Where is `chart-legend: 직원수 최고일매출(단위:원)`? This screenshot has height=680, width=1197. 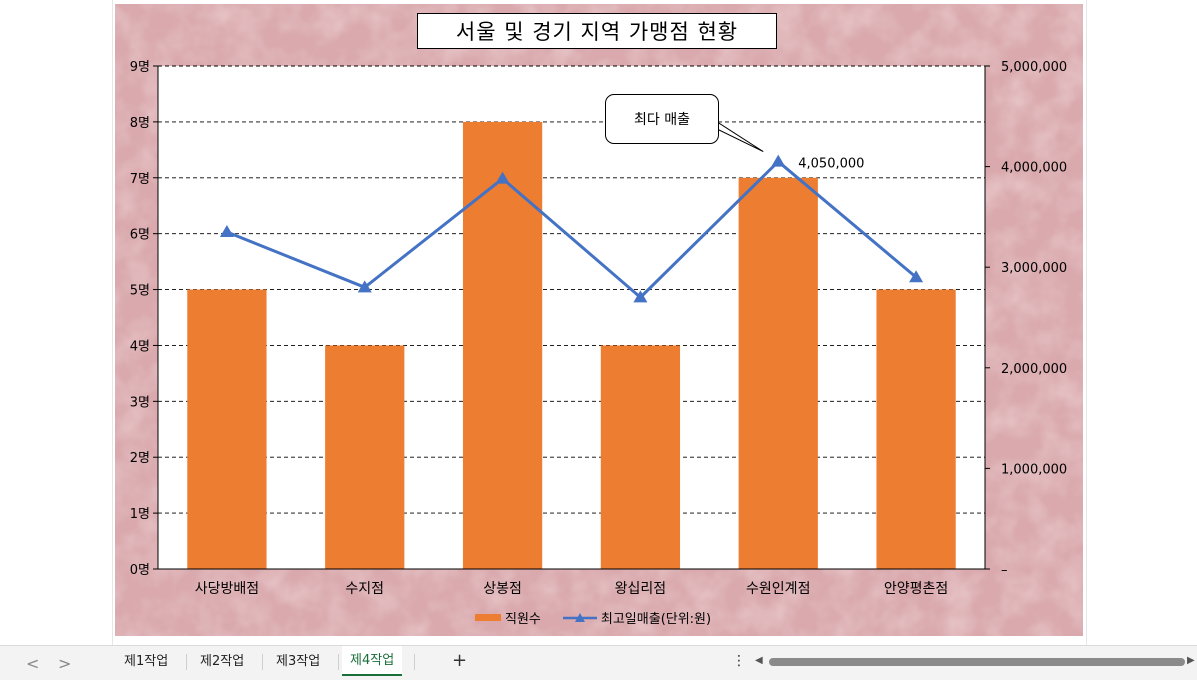 chart-legend: 직원수 최고일매출(단위:원) is located at coordinates (593, 617).